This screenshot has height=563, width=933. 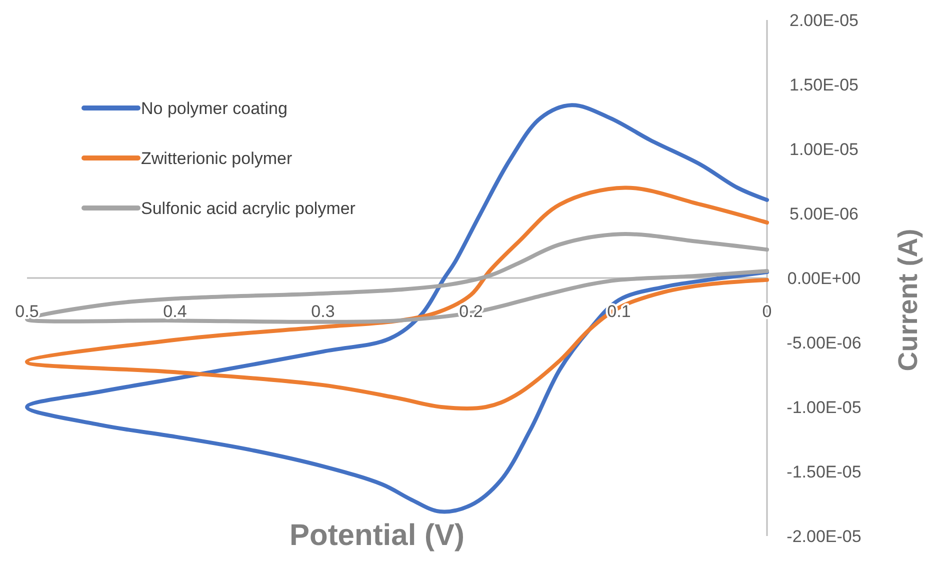 I want to click on x-tick-label: 0.5, so click(x=27, y=311).